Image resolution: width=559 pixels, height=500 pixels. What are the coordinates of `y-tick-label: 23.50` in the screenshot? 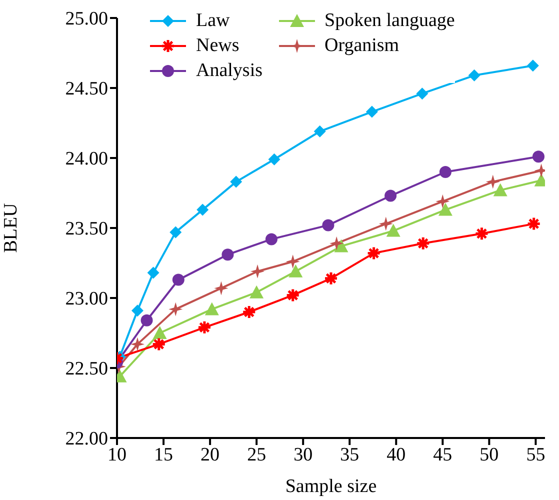 It's located at (86, 229).